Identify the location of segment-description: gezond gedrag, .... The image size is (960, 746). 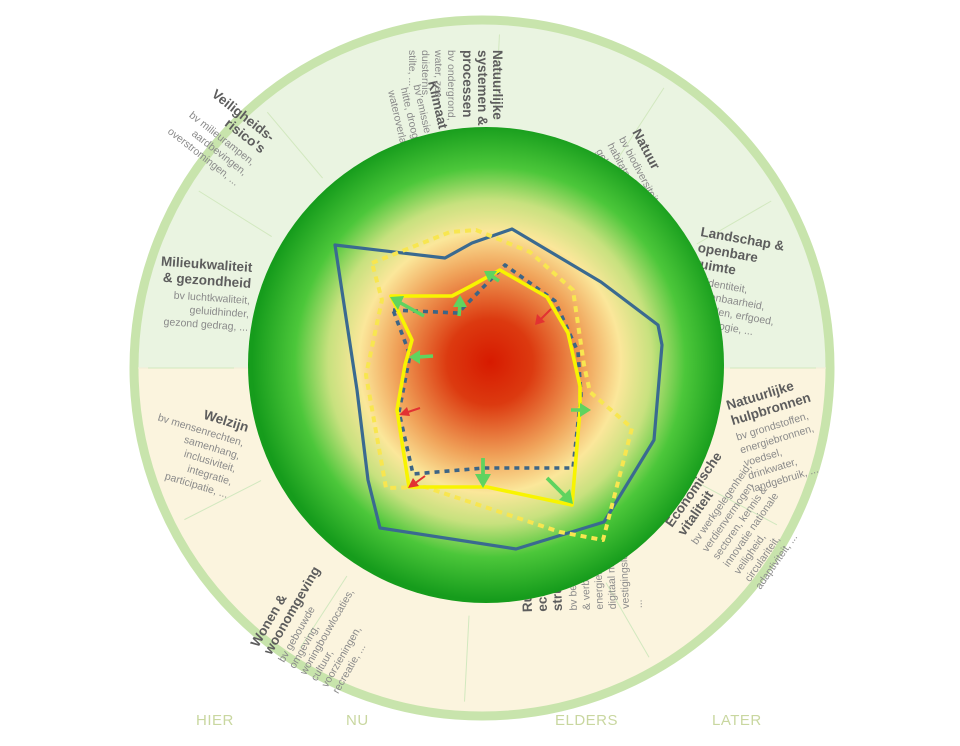
(205, 325).